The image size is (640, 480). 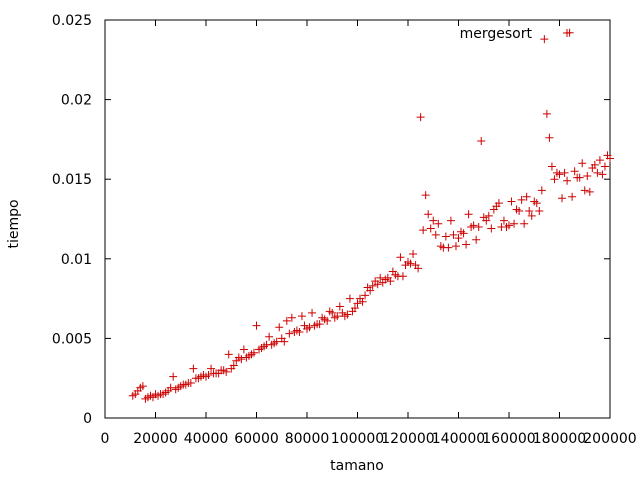 I want to click on x-tick-label: 0, so click(x=105, y=439).